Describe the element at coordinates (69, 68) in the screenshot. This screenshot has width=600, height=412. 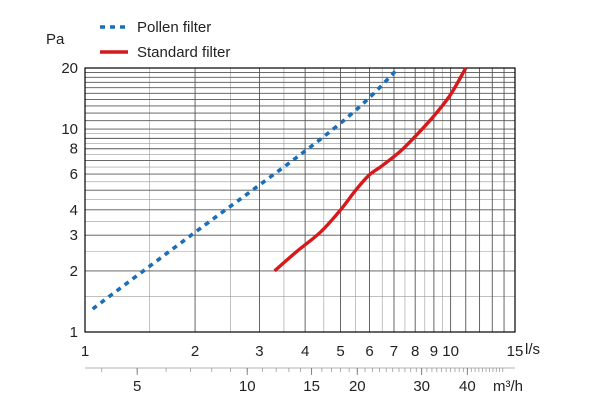
I see `y-tick-label: 20` at that location.